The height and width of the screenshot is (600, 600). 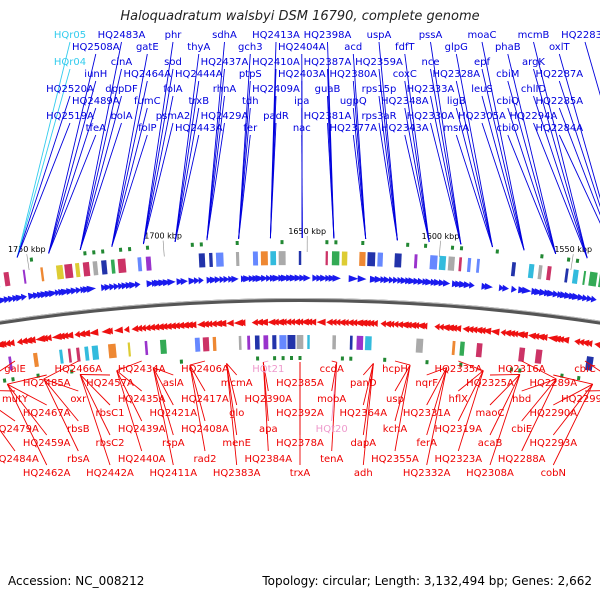 I want to click on gene-label: HQ2328A, so click(x=456, y=74).